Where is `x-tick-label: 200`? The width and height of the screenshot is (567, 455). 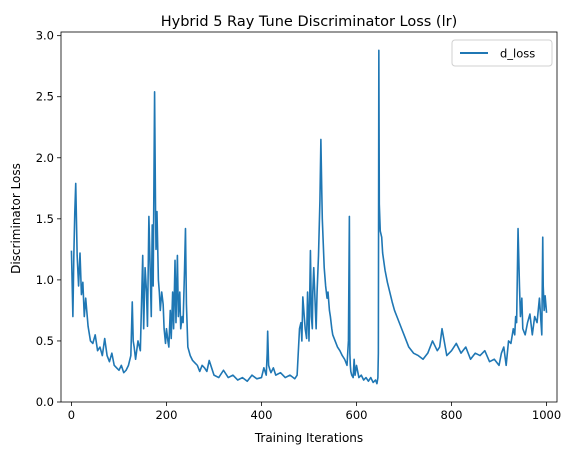 x-tick-label: 200 is located at coordinates (166, 415).